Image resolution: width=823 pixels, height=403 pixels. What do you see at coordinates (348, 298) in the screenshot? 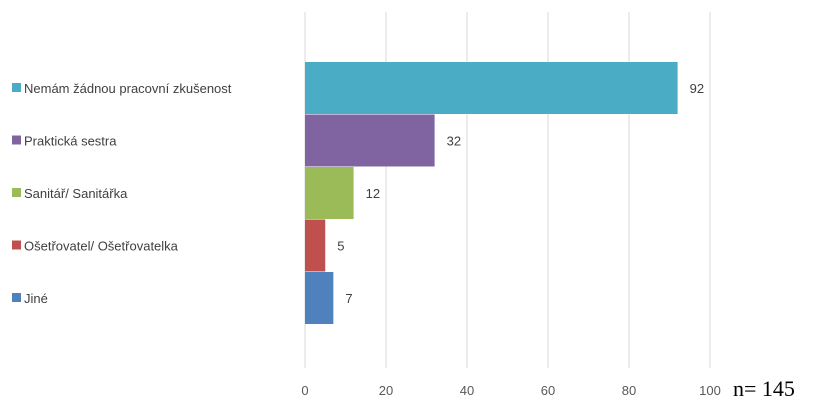
I see `data-label: 7` at bounding box center [348, 298].